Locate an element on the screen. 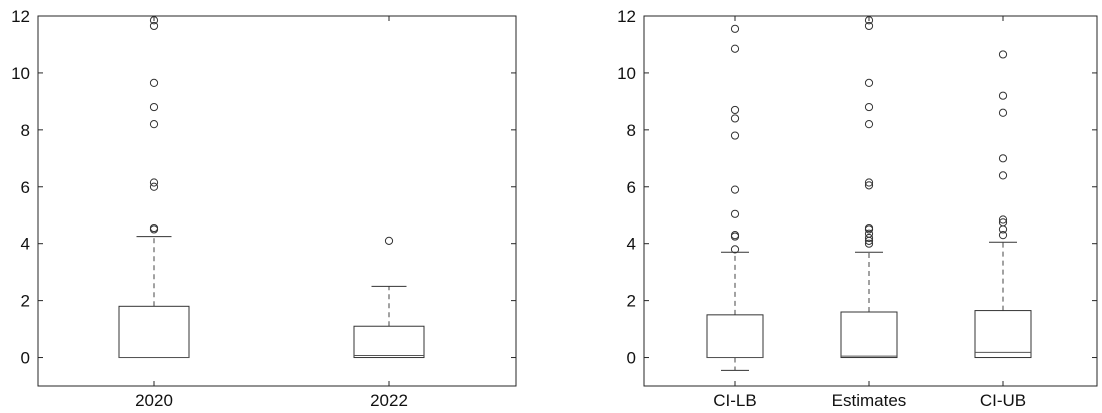 Image resolution: width=1102 pixels, height=413 pixels. x-tick-label: CI-UB is located at coordinates (1003, 400).